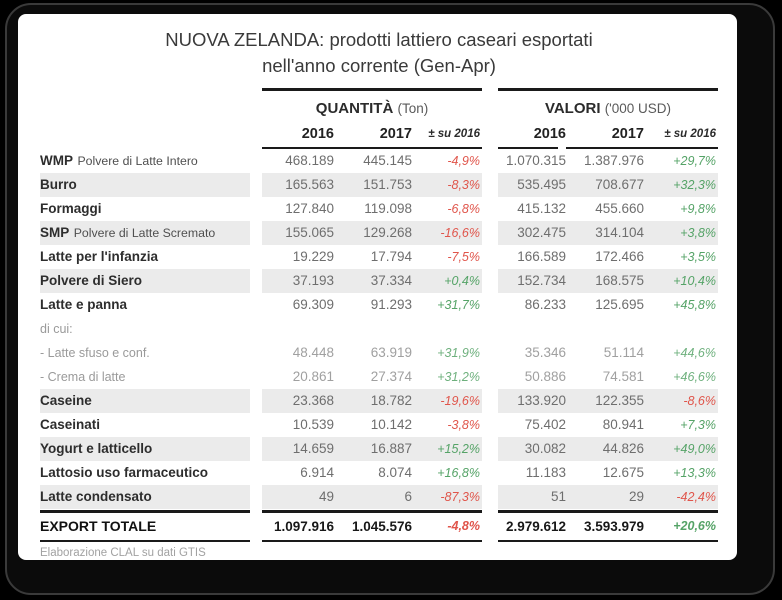 The width and height of the screenshot is (782, 600). I want to click on product-label-cell: di cui:, so click(145, 329).